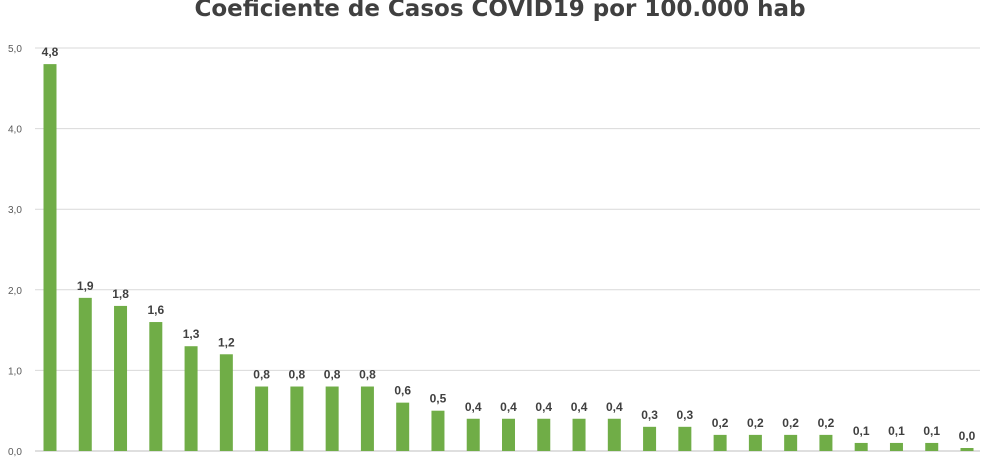 This screenshot has width=1000, height=470. What do you see at coordinates (15, 371) in the screenshot?
I see `y-tick-label: 1,0` at bounding box center [15, 371].